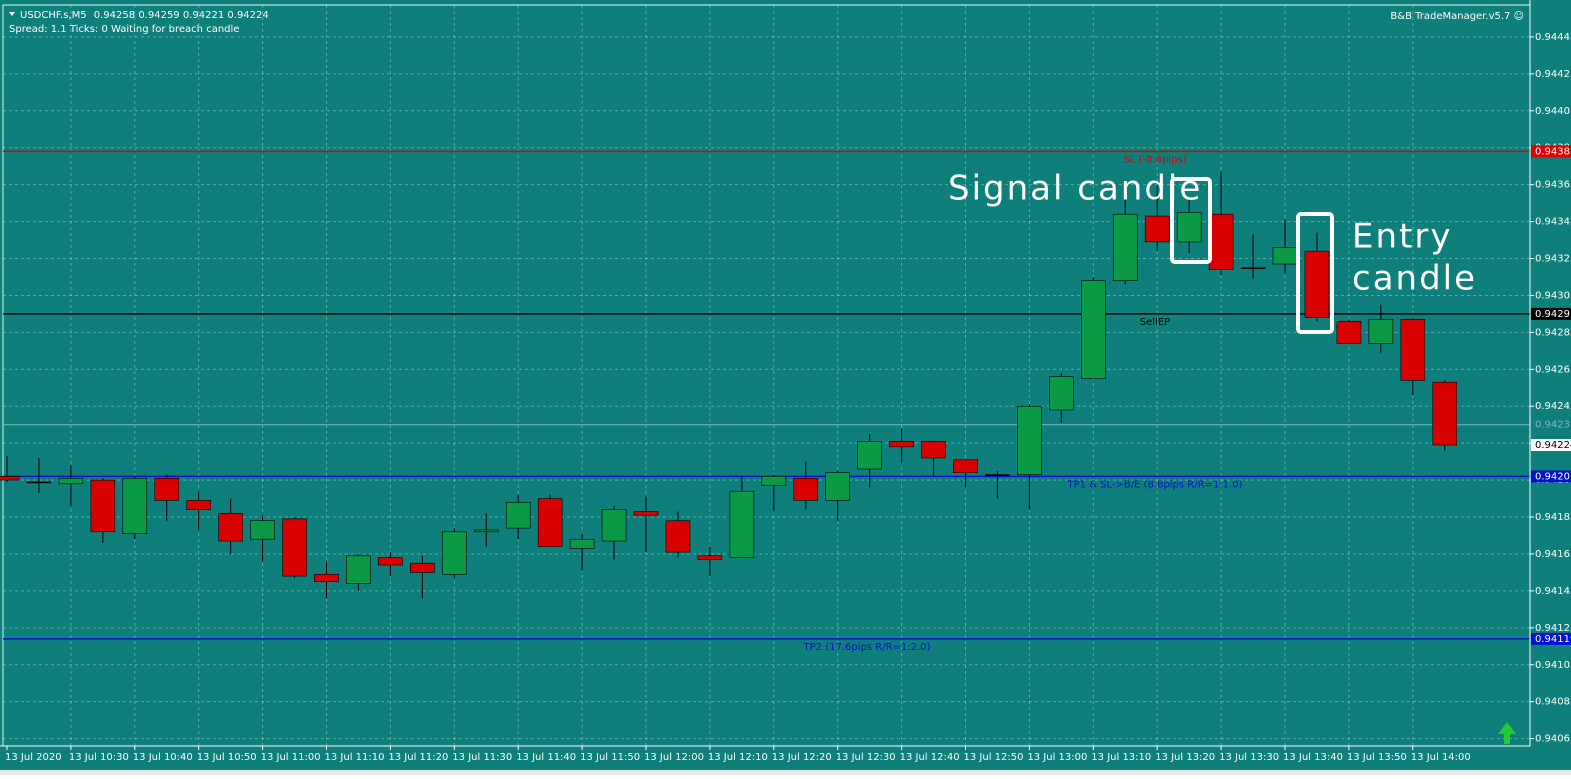 Image resolution: width=1571 pixels, height=779 pixels. I want to click on x-tick-label: 13 Jul 13:10, so click(1121, 757).